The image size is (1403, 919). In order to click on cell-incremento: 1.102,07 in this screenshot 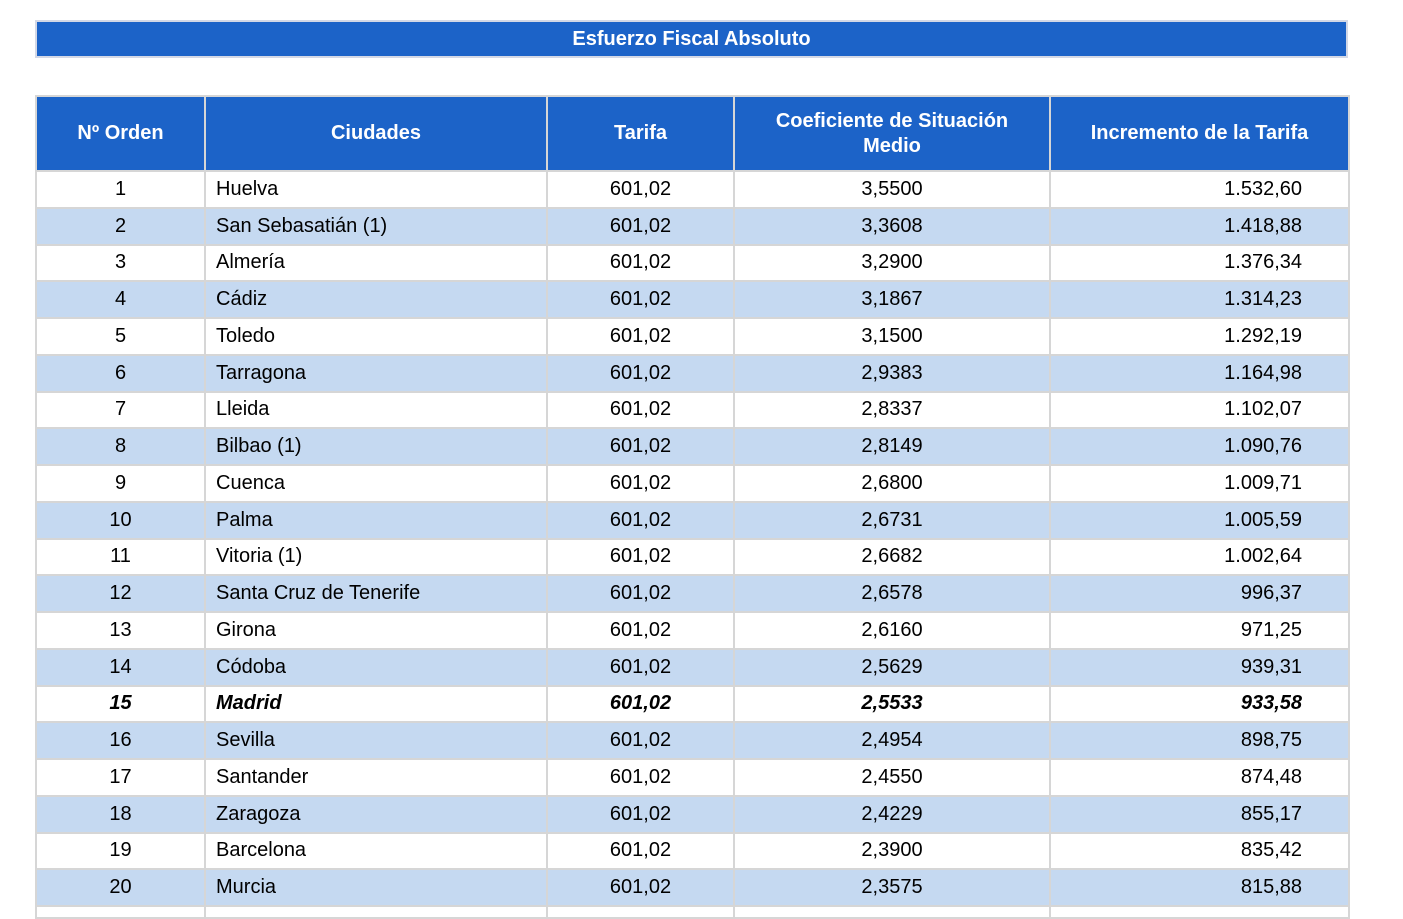, I will do `click(1199, 410)`.